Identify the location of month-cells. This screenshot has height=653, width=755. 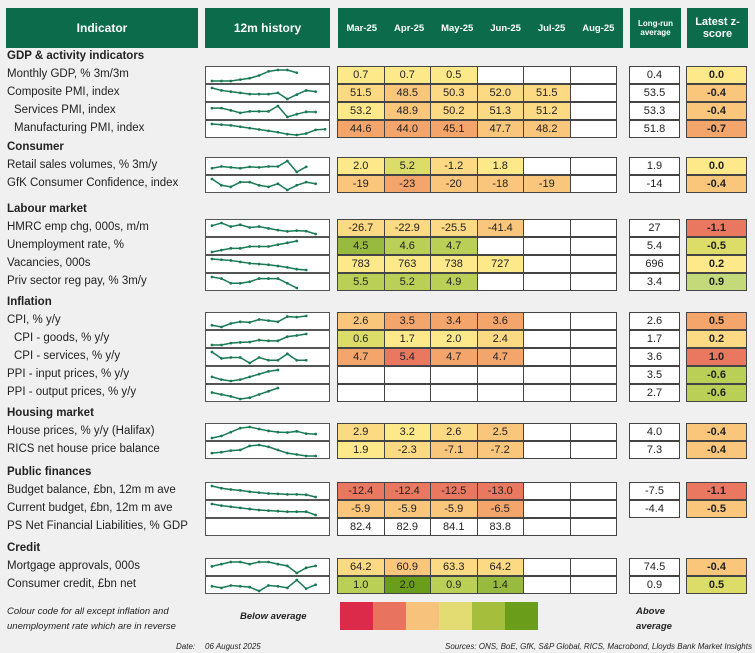
(477, 375).